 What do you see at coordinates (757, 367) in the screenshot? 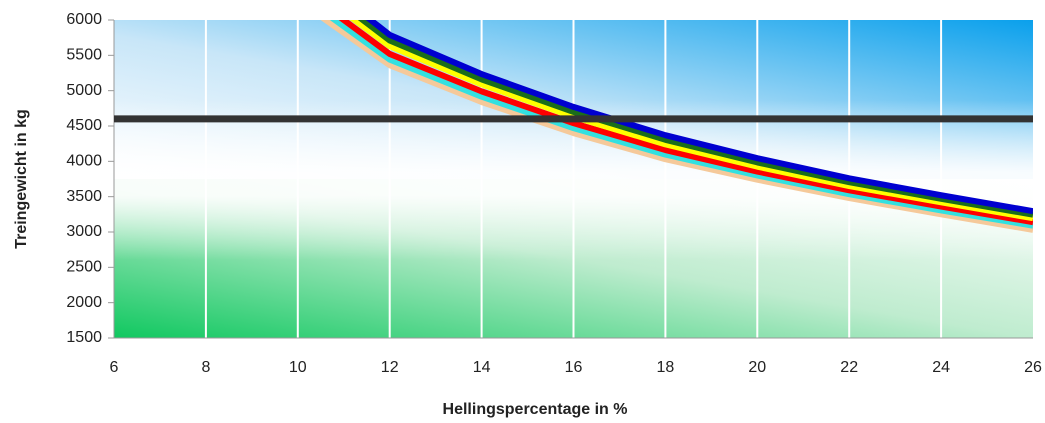
I see `x-tick-label: 20` at bounding box center [757, 367].